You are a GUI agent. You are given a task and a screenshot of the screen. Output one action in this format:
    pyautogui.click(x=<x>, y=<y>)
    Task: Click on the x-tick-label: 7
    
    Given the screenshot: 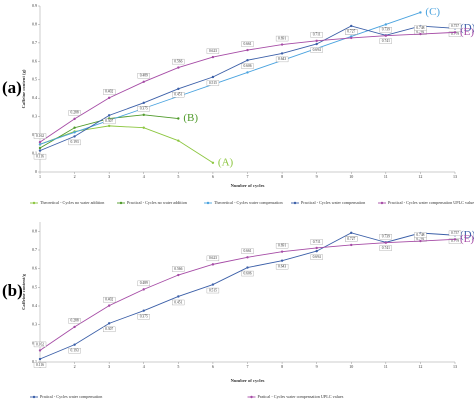 What is the action you would take?
    pyautogui.click(x=248, y=366)
    